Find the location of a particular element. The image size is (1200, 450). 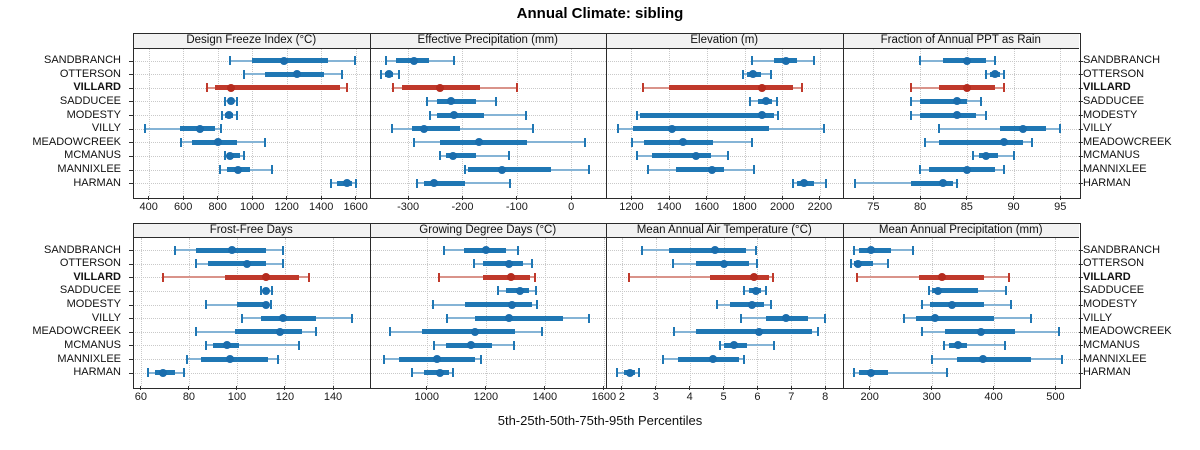

station-label-right: VILLY is located at coordinates (1098, 128).